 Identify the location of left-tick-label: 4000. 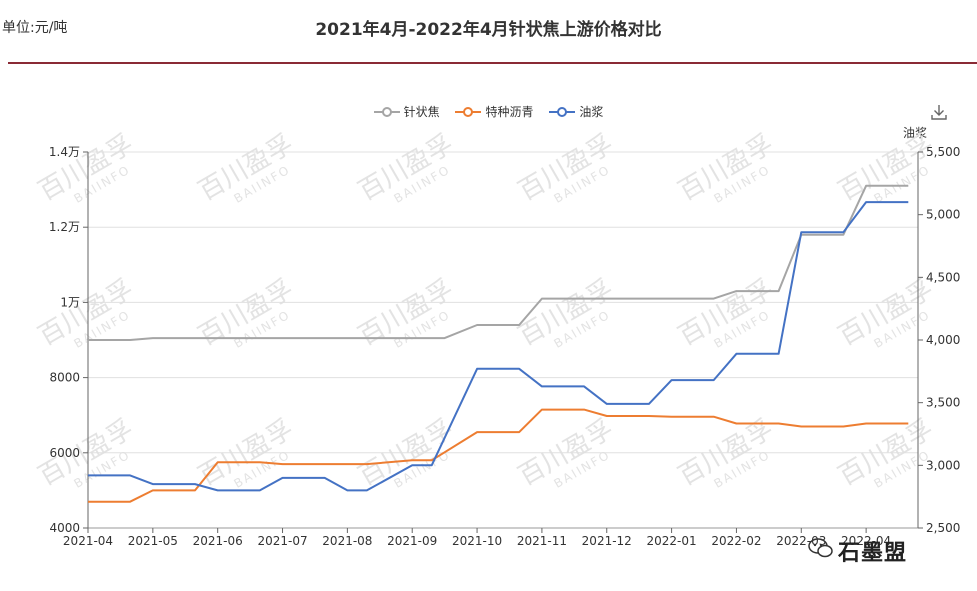
(64, 528).